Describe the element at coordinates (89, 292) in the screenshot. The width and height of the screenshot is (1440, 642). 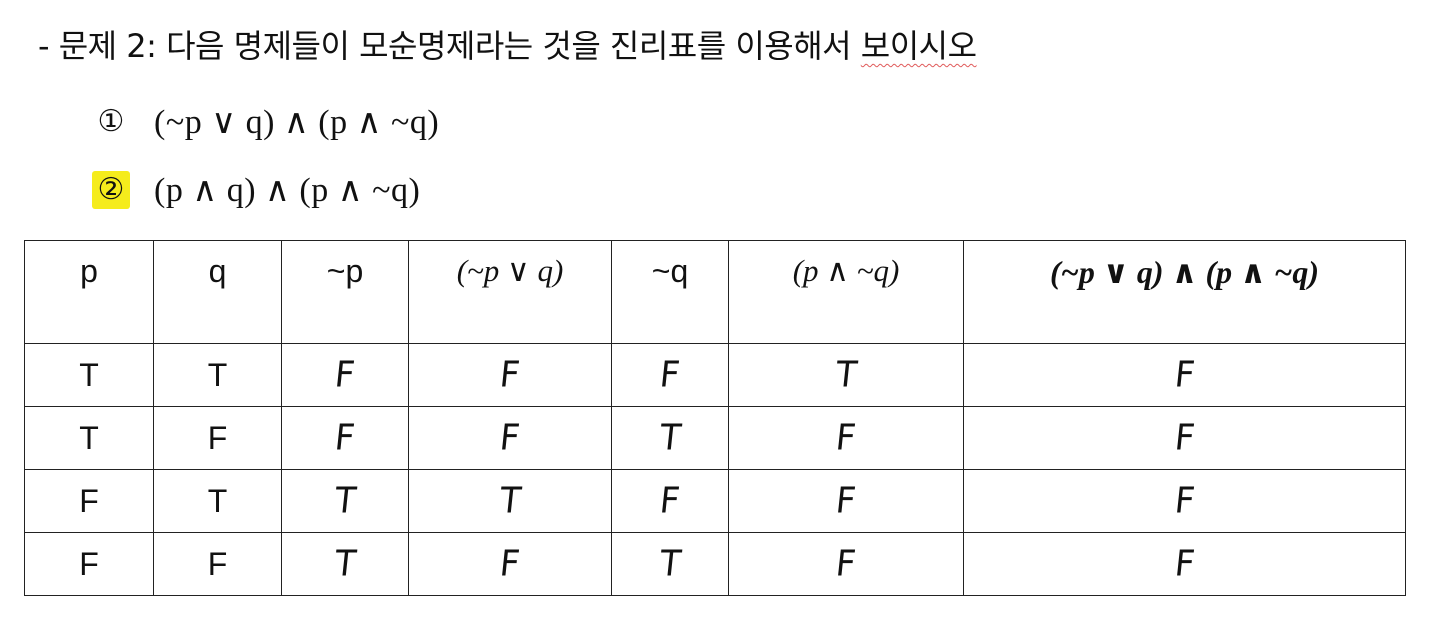
I see `header-p: p` at that location.